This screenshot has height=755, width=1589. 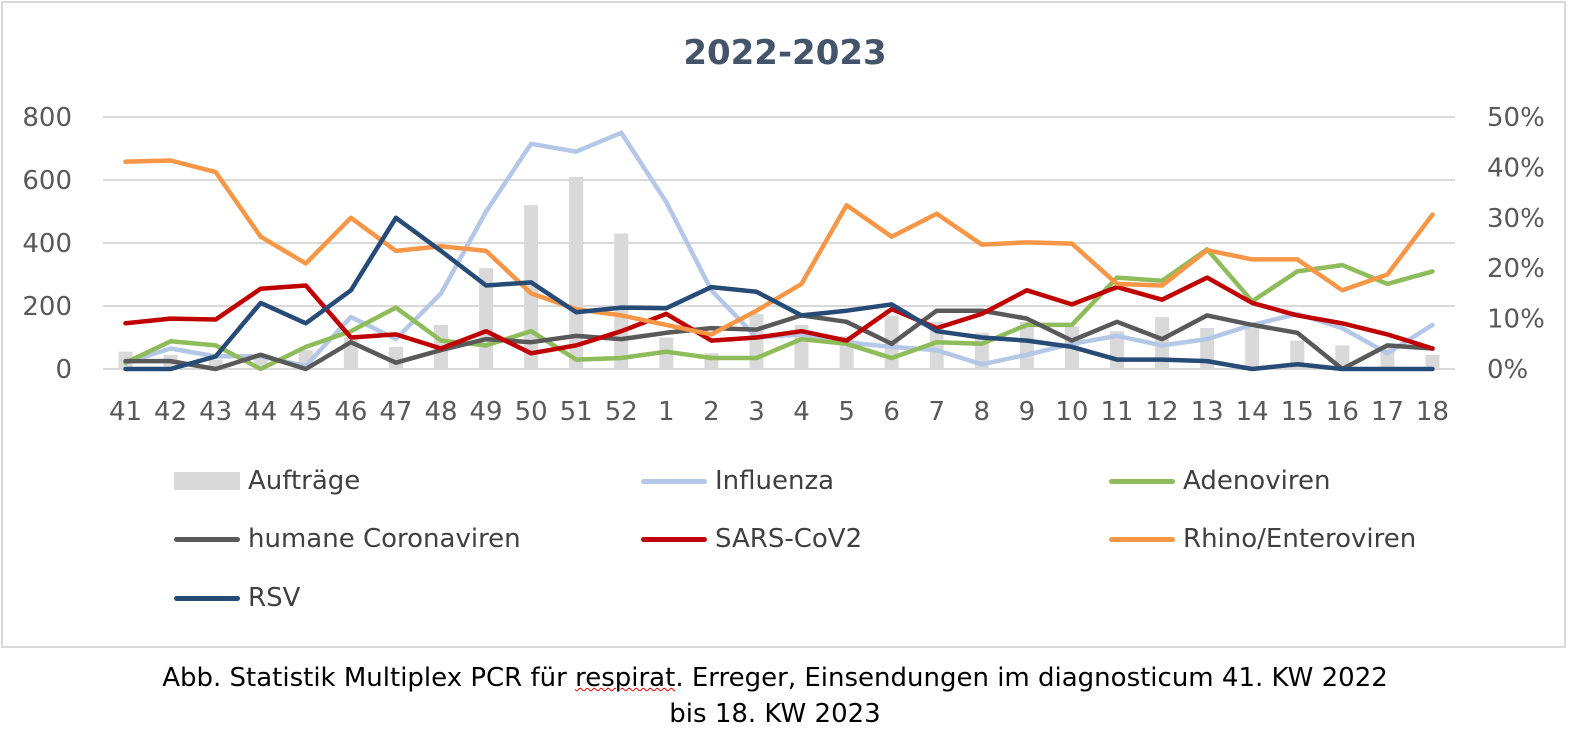 I want to click on x-tick-label: 51, so click(x=576, y=412).